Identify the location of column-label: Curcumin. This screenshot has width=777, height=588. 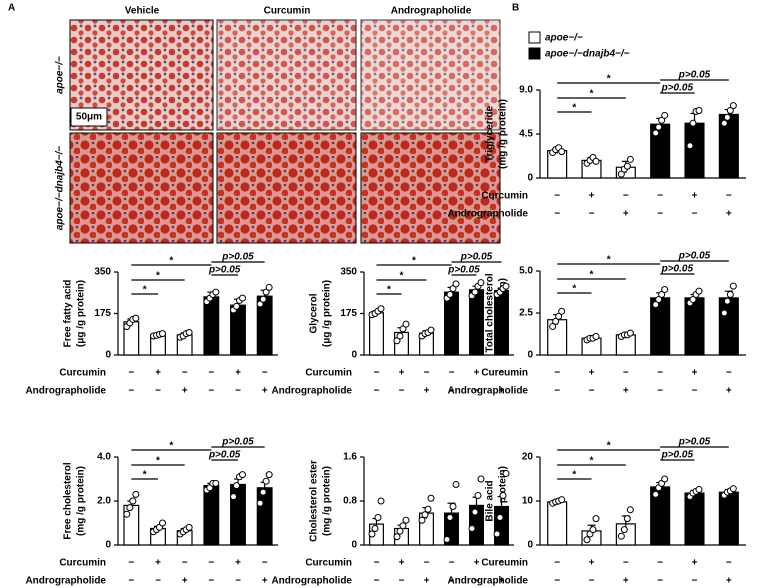
(287, 11).